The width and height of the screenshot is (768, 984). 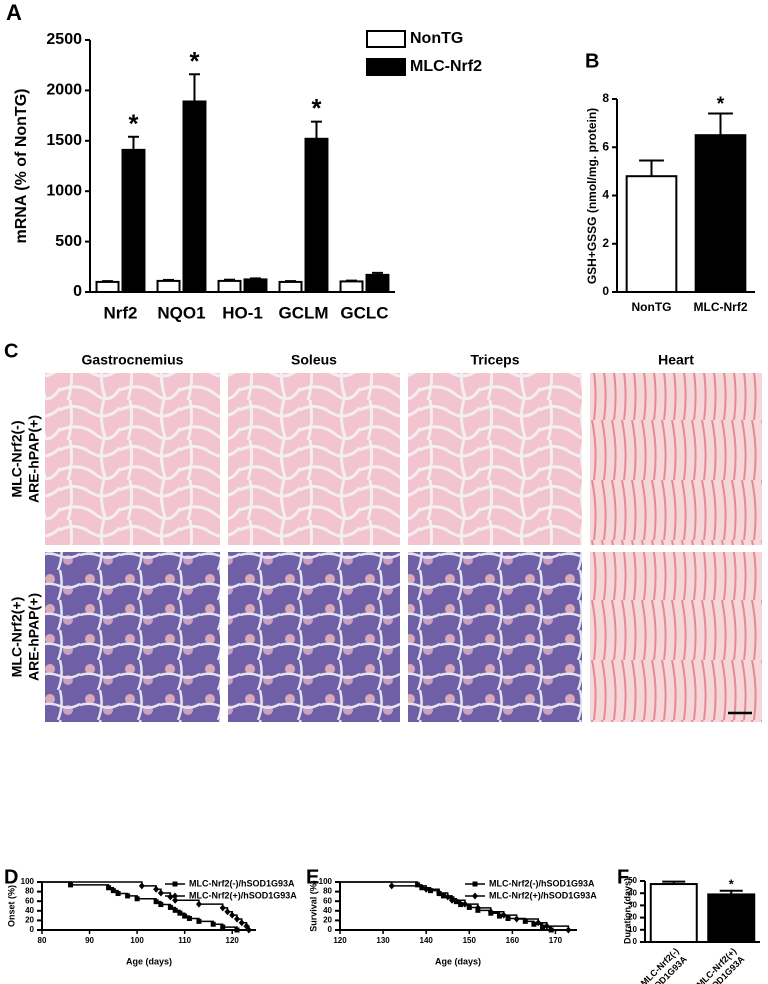 What do you see at coordinates (14, 12) in the screenshot?
I see `panel-letter: A` at bounding box center [14, 12].